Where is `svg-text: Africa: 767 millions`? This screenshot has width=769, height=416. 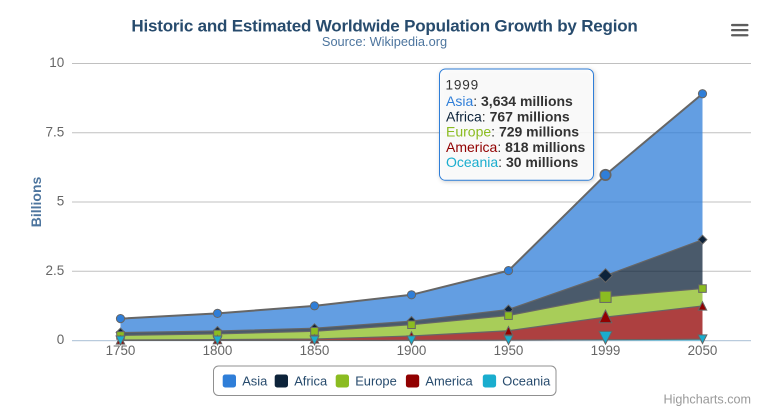
svg-text: Africa: 767 millions is located at coordinates (508, 116).